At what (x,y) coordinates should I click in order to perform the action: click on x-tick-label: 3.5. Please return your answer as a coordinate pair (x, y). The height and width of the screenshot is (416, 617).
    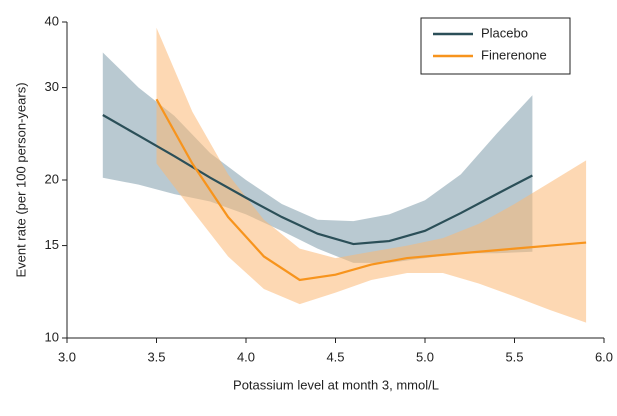
    Looking at the image, I should click on (156, 356).